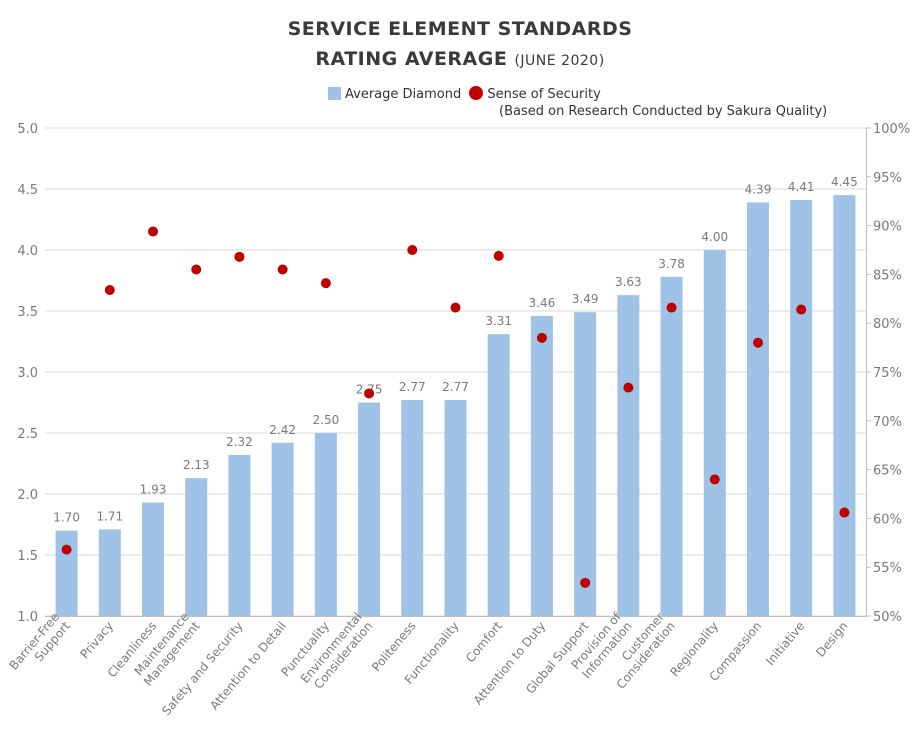  What do you see at coordinates (801, 187) in the screenshot?
I see `bar-value-label: 4.41` at bounding box center [801, 187].